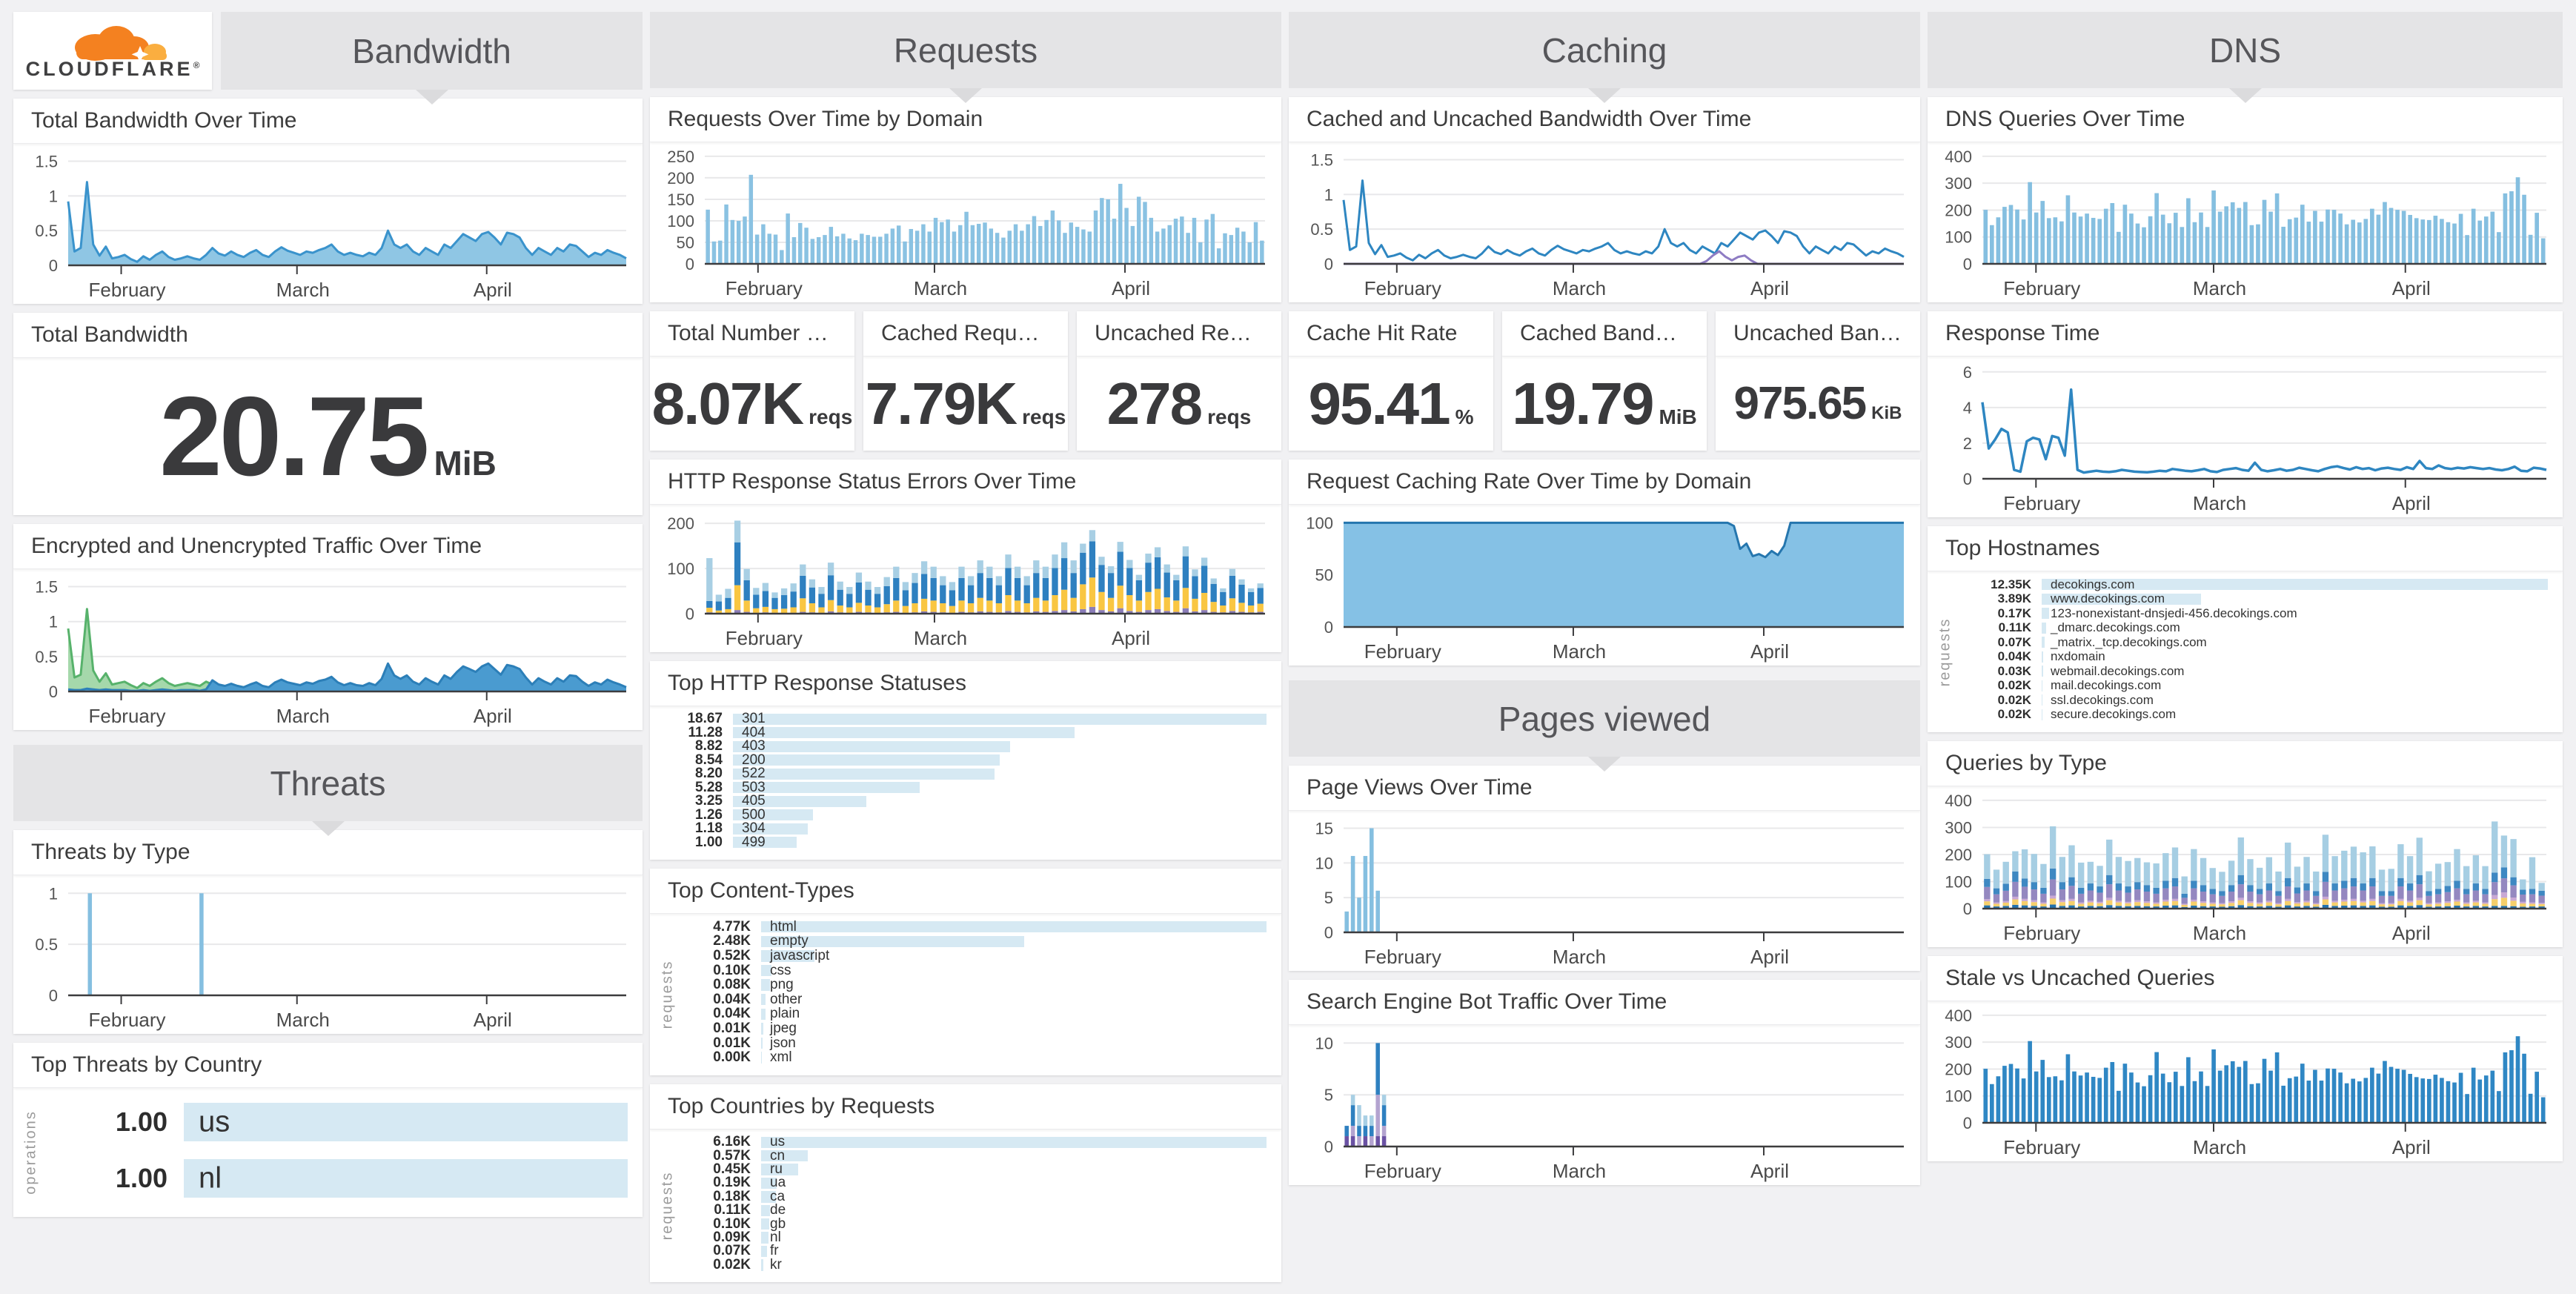 The width and height of the screenshot is (2576, 1294). Describe the element at coordinates (2102, 641) in the screenshot. I see `list-item: 0.07K _matrix._tcp.decokings.com` at that location.